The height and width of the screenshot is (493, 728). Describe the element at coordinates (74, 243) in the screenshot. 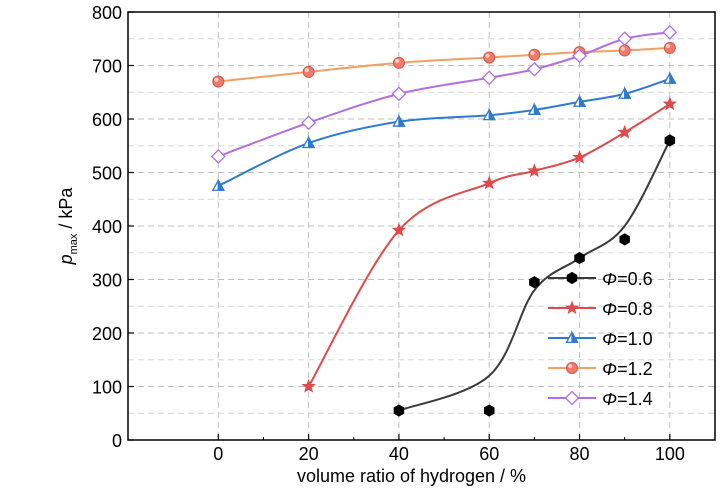

I see `y-label-subscript: max` at that location.